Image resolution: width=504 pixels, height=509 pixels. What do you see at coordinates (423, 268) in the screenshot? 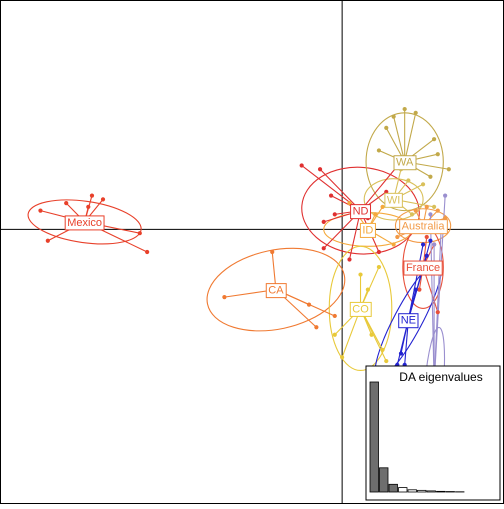
I see `group-label: France` at bounding box center [423, 268].